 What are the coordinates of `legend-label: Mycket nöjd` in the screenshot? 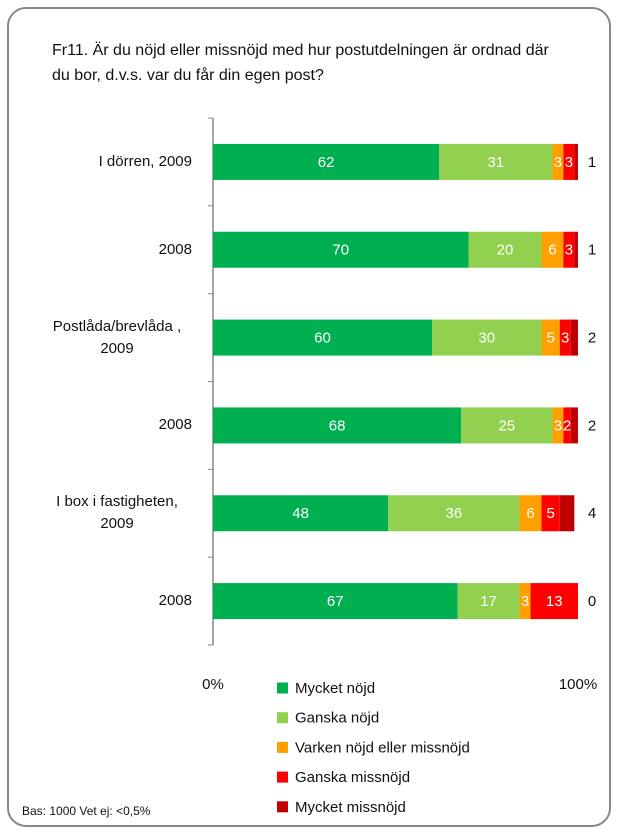 It's located at (335, 688).